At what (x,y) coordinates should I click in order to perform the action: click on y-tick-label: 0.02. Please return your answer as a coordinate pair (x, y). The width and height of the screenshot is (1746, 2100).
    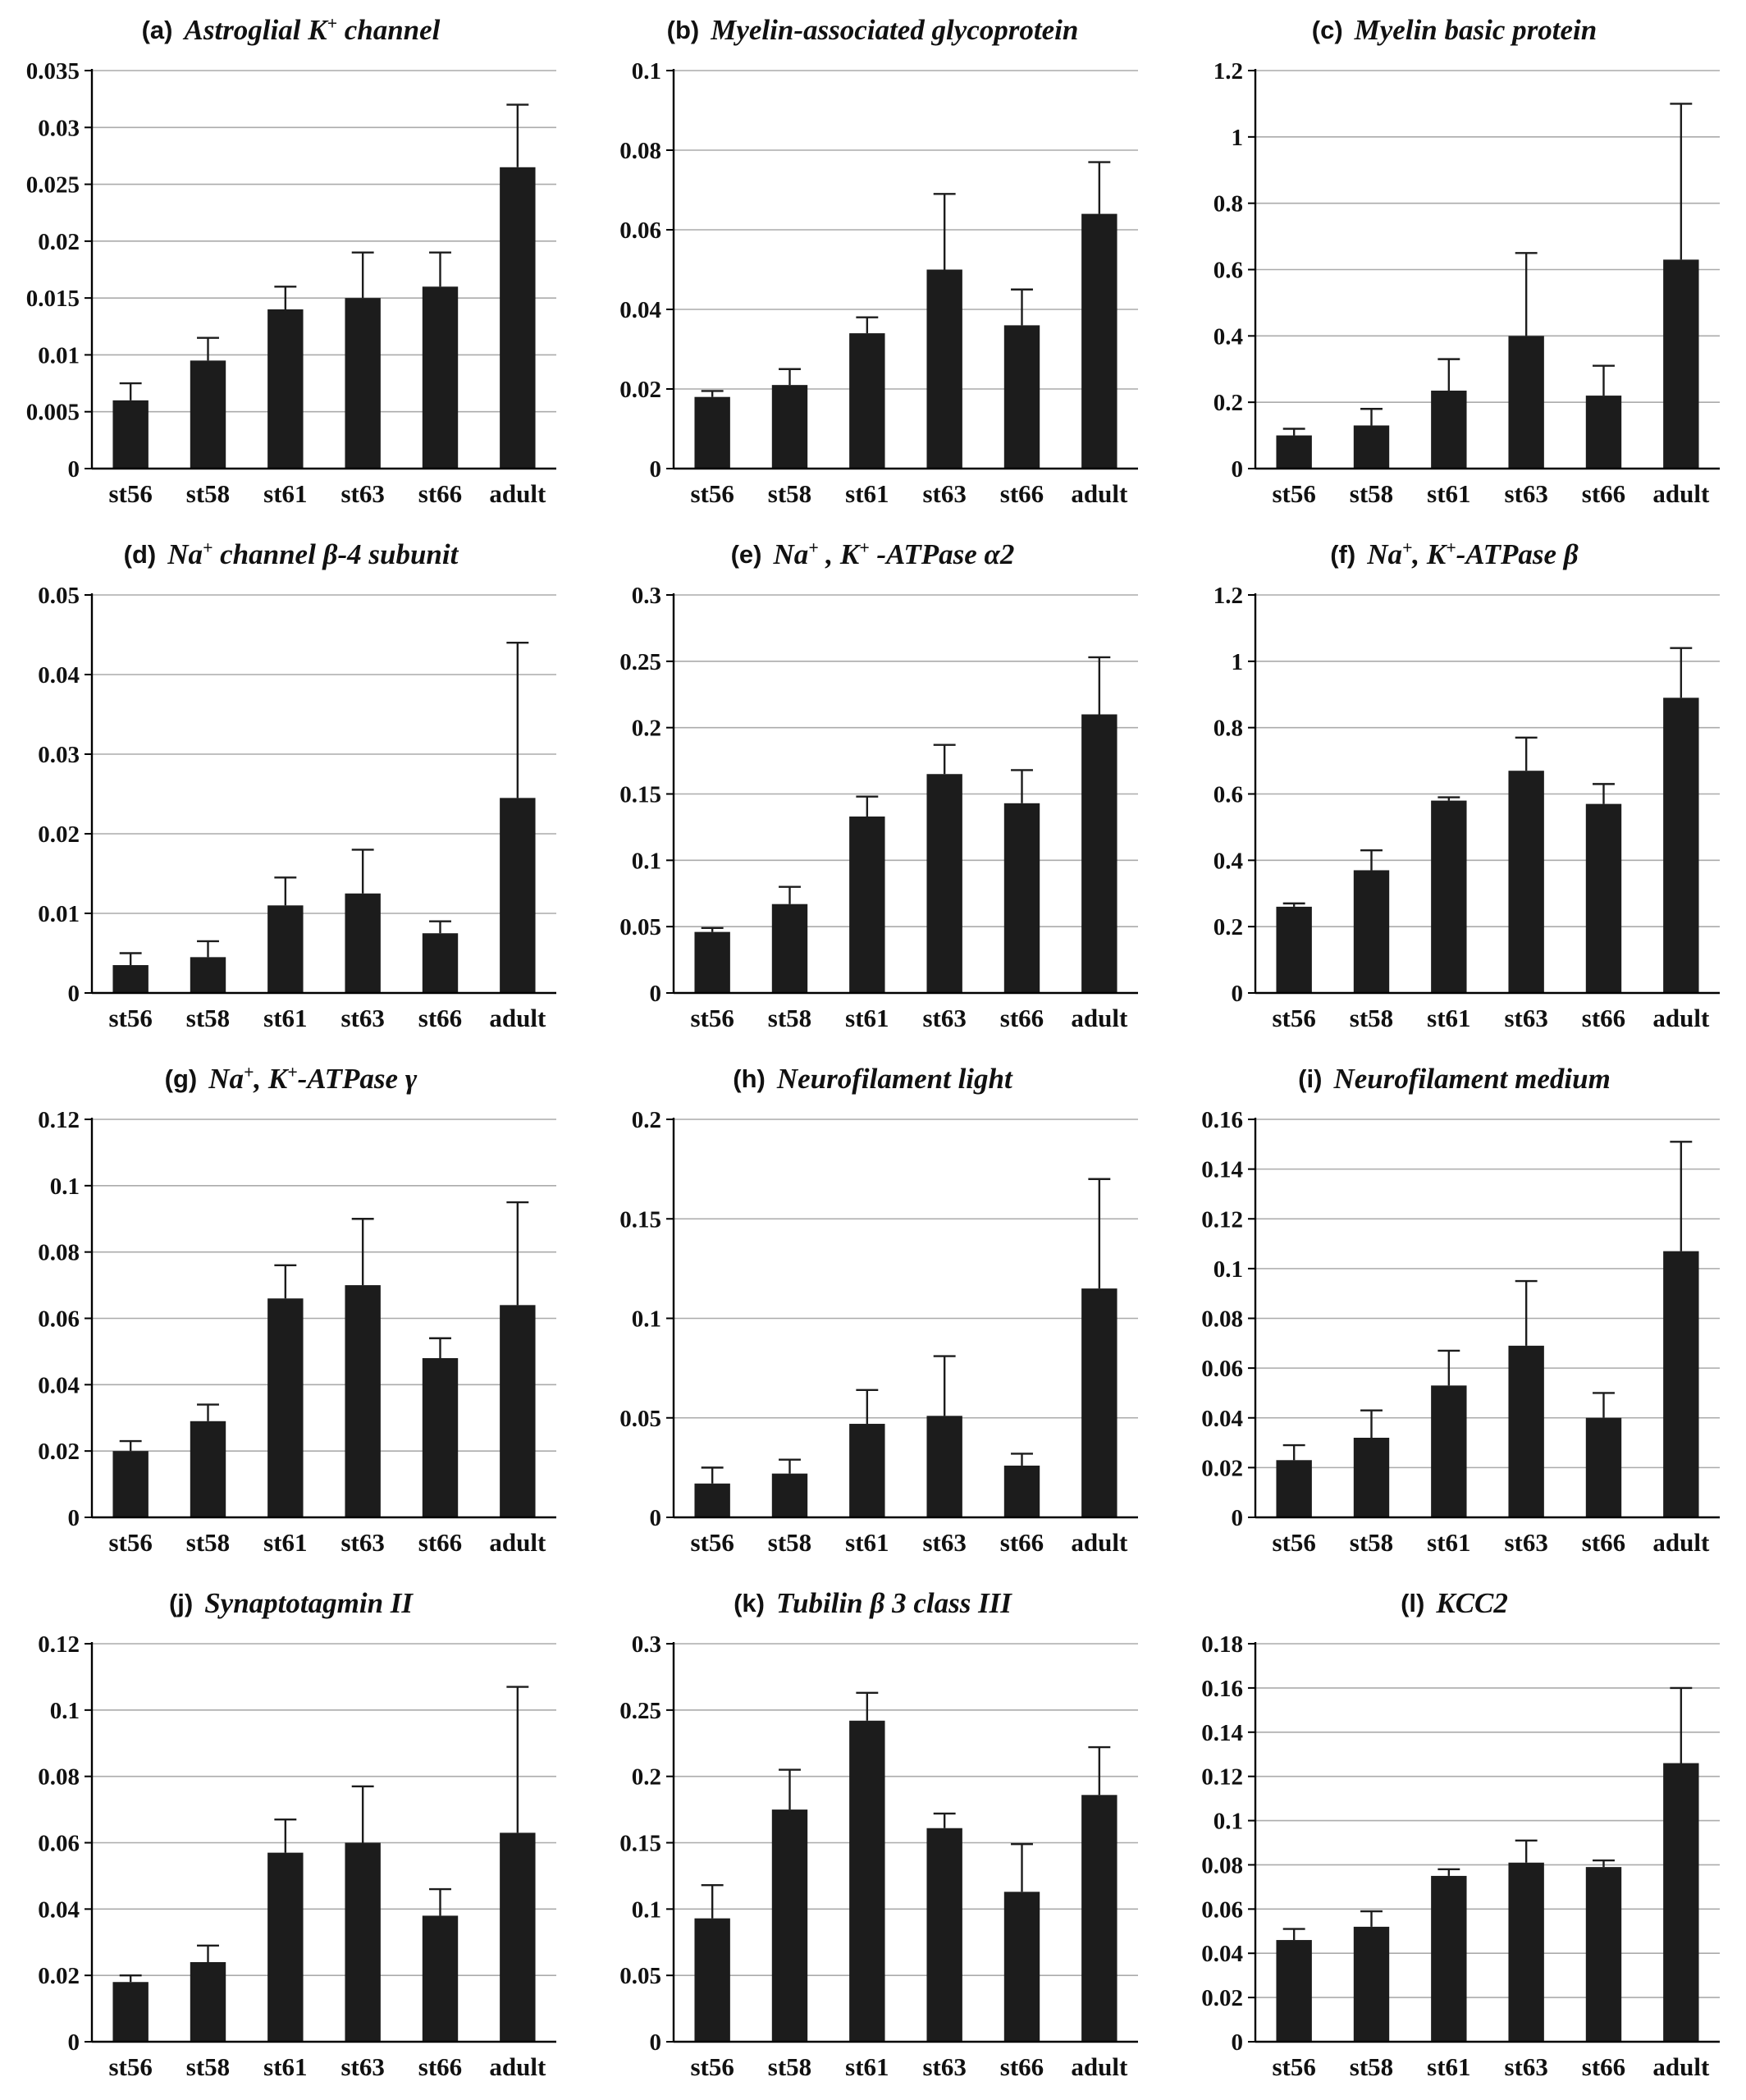
    Looking at the image, I should click on (59, 242).